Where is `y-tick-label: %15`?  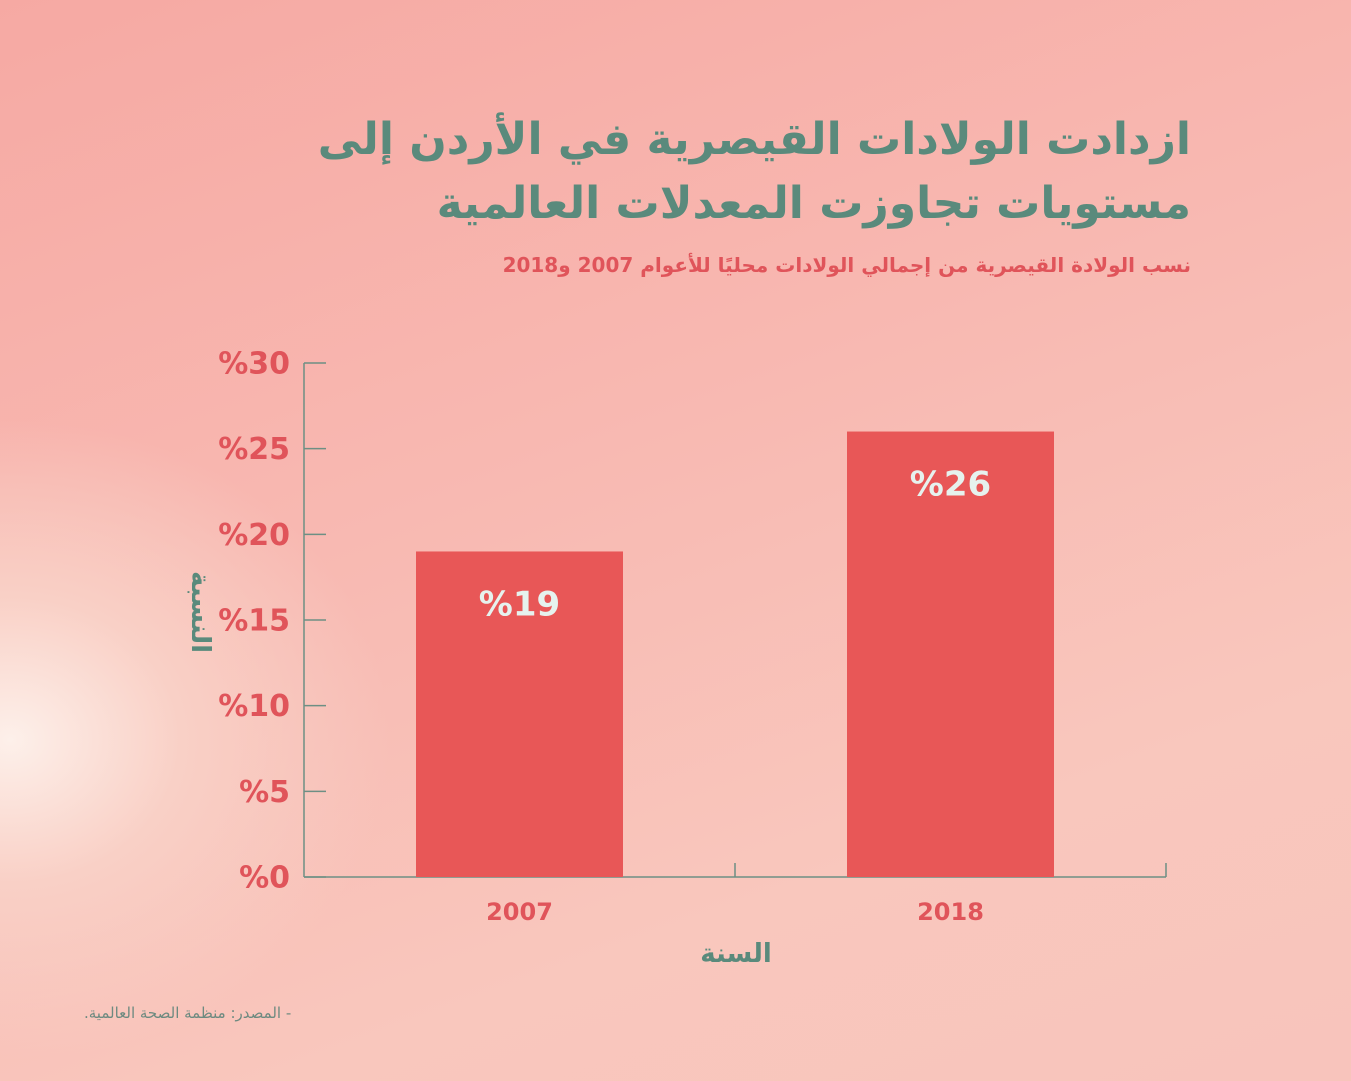 y-tick-label: %15 is located at coordinates (254, 621).